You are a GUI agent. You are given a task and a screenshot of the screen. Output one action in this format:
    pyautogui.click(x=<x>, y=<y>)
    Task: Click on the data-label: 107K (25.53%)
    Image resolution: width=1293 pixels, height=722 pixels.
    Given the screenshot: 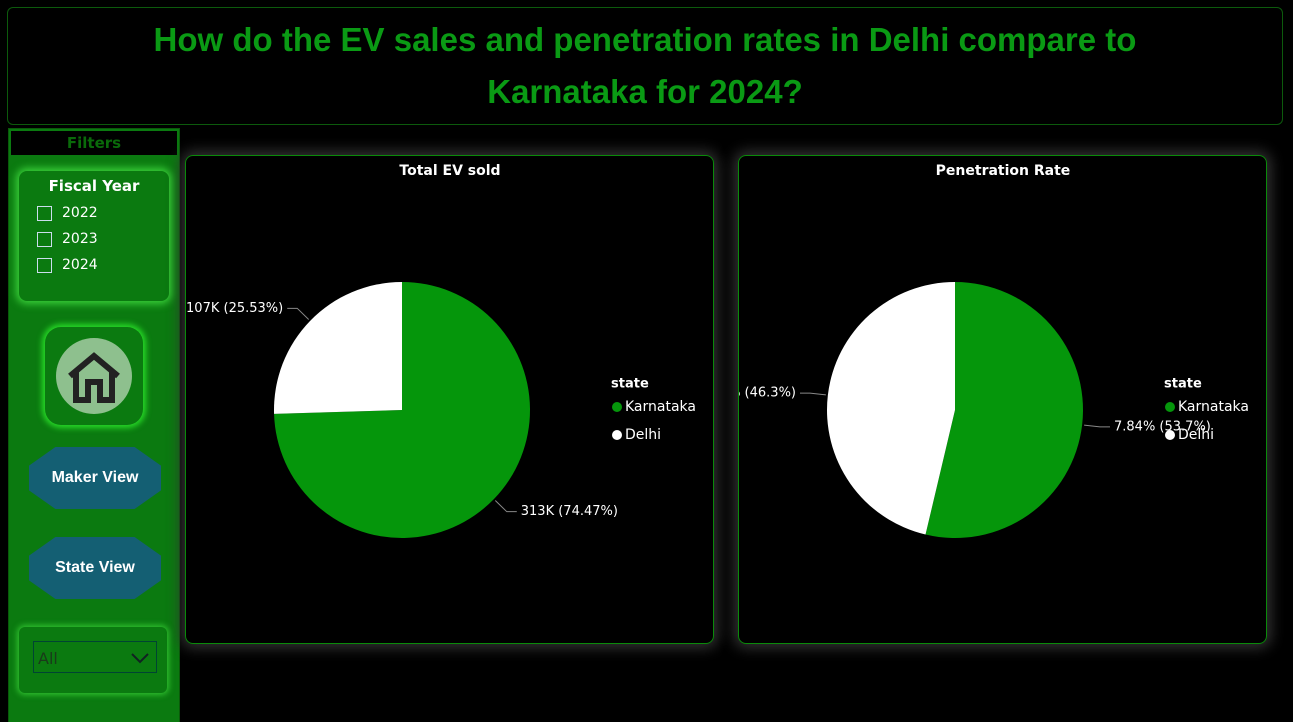 What is the action you would take?
    pyautogui.click(x=234, y=308)
    